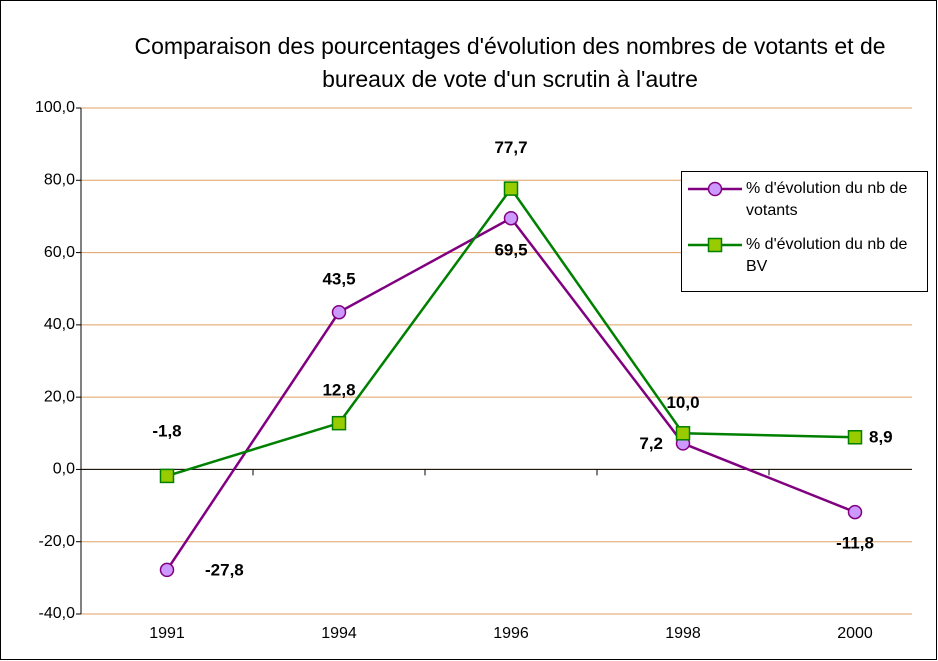 The width and height of the screenshot is (938, 661). I want to click on data-label: 10,0, so click(682, 402).